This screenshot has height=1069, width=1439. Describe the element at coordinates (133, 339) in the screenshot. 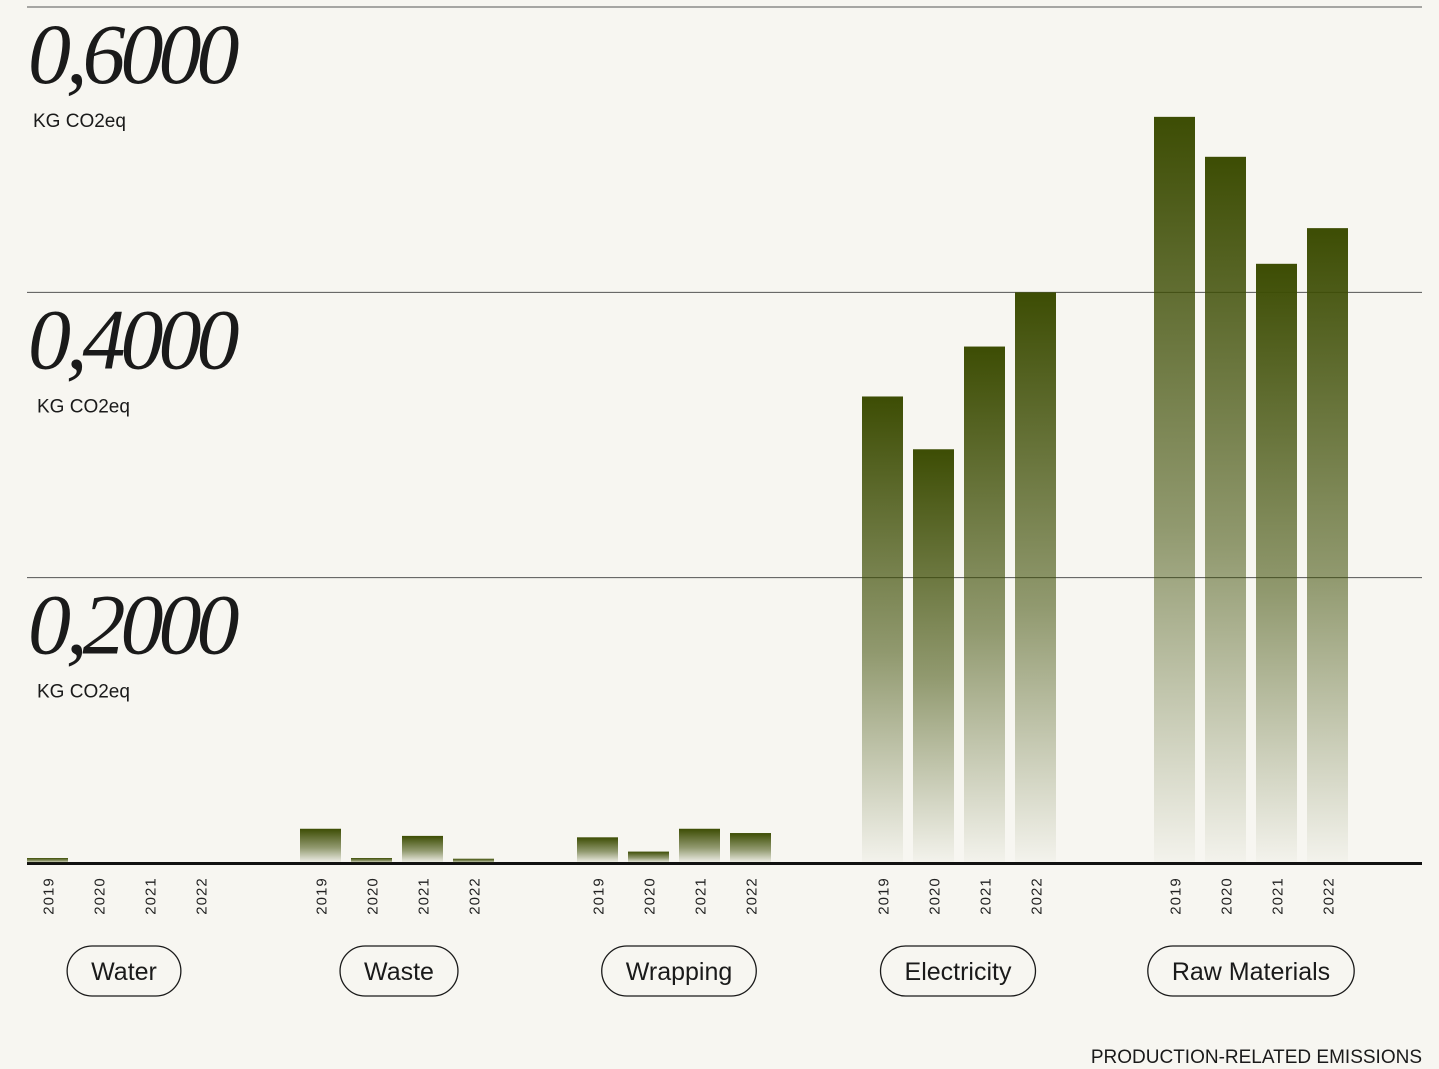

I see `y-tick-label: 0,4000` at that location.